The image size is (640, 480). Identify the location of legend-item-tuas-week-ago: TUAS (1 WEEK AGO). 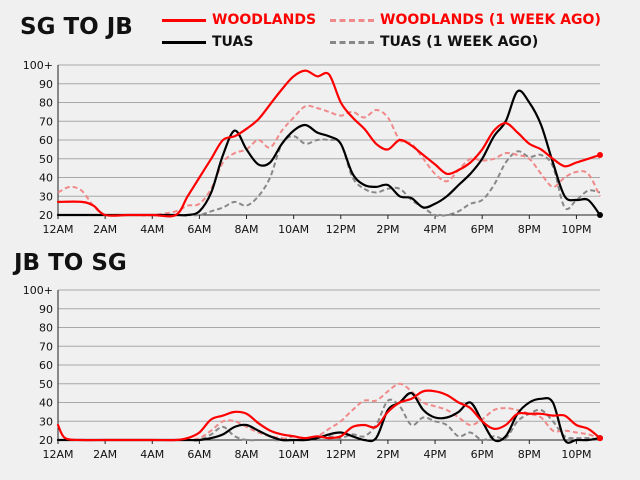
(434, 42).